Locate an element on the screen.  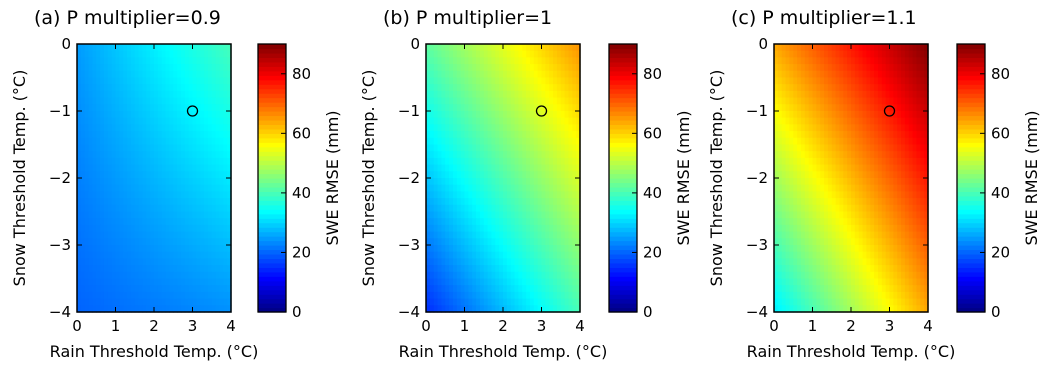
colorbar-segment is located at coordinates (623, 122).